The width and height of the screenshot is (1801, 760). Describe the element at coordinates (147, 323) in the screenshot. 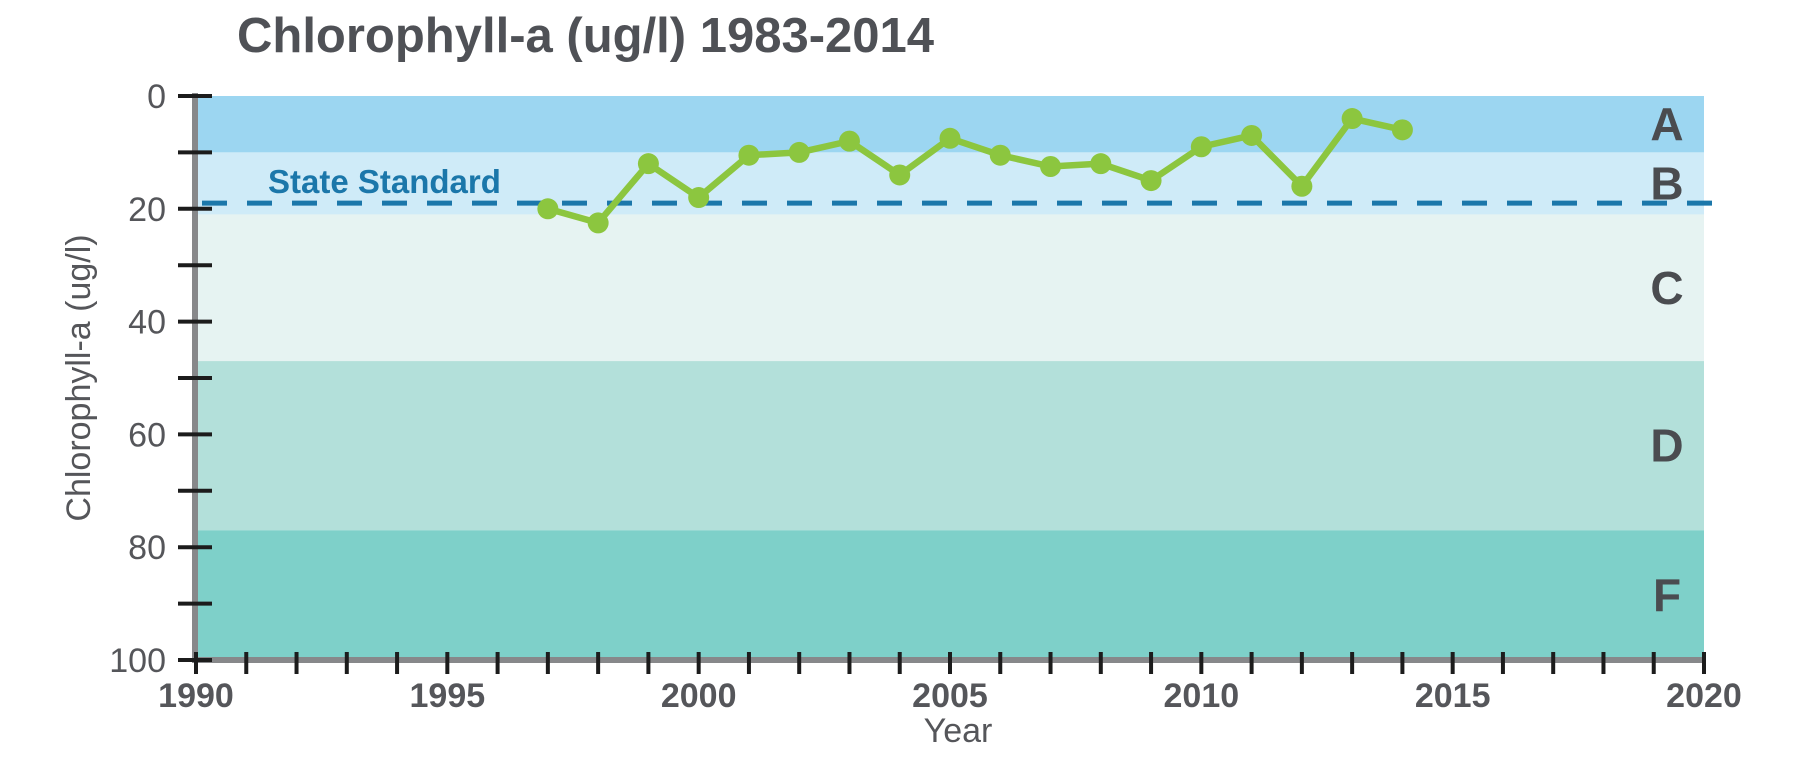

I see `y-tick-label-40: 40` at that location.